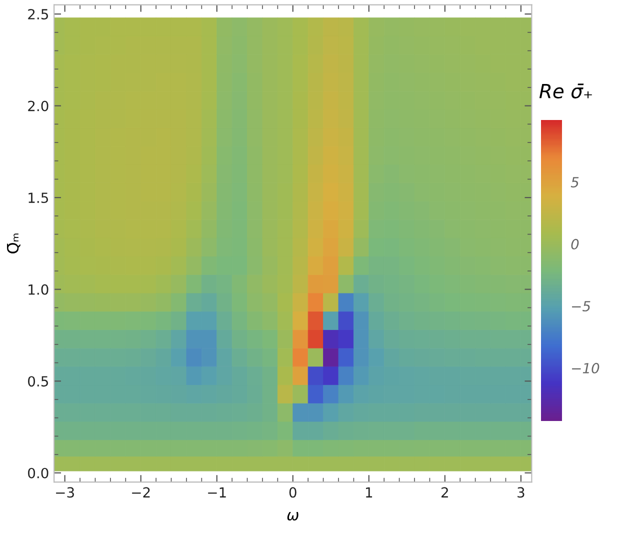 Image resolution: width=636 pixels, height=538 pixels. I want to click on color-bar-label: −10, so click(586, 368).